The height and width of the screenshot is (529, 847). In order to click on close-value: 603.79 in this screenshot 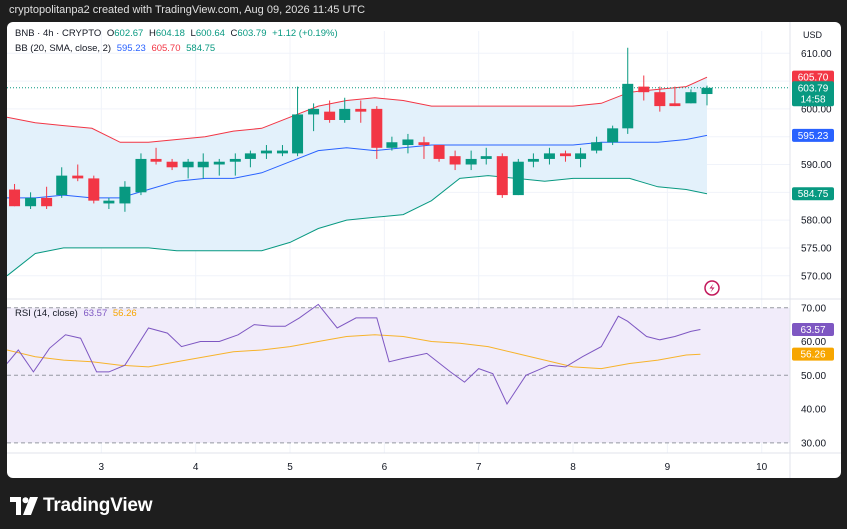, I will do `click(252, 33)`.